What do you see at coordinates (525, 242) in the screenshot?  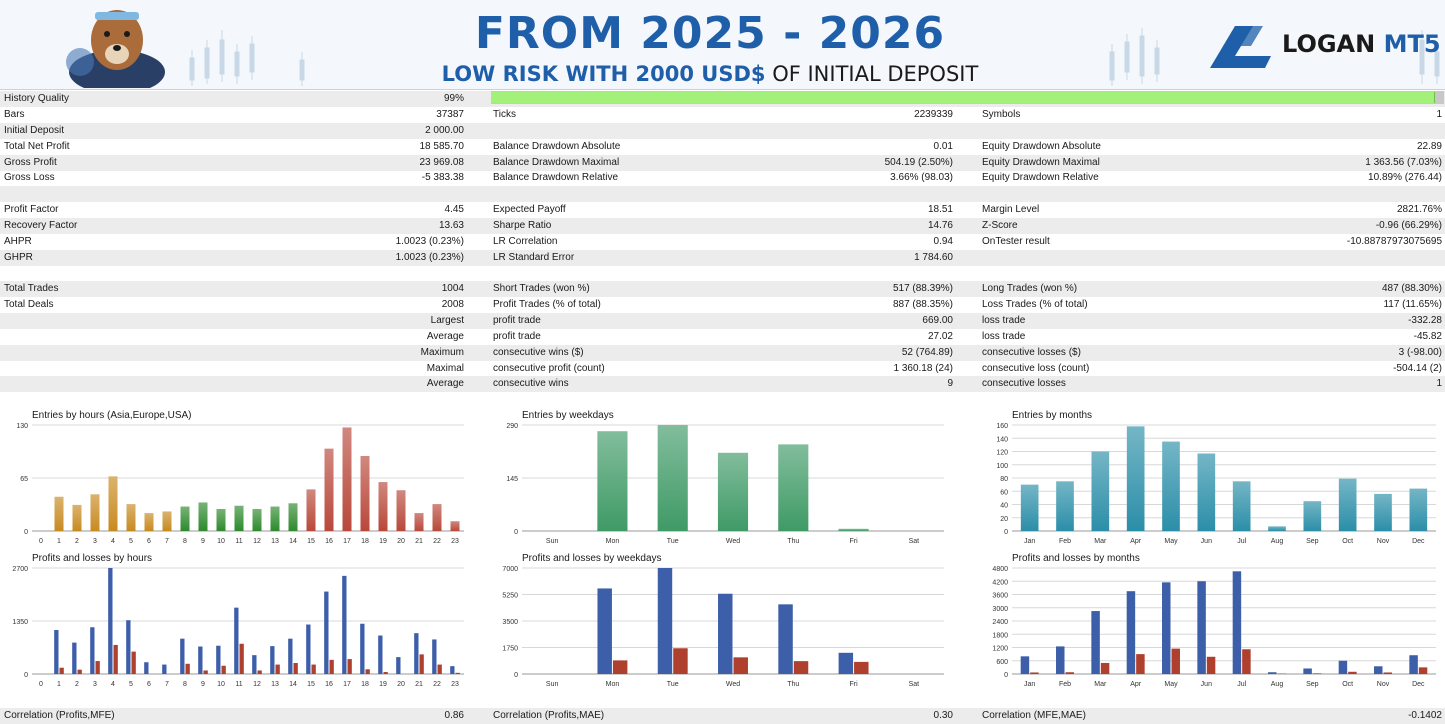 I see `stat-label: LR Correlation` at bounding box center [525, 242].